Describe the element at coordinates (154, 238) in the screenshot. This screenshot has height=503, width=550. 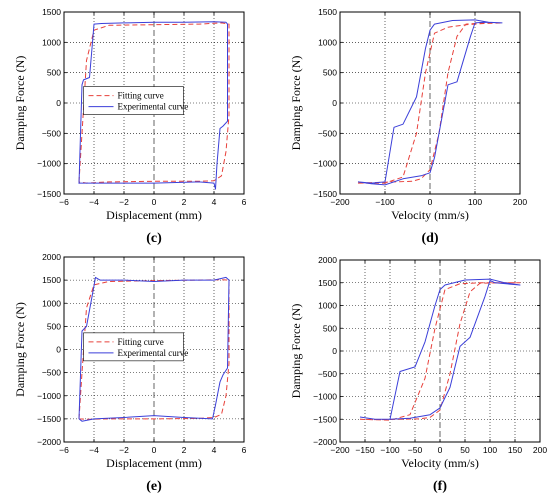
I see `panel-label: (c)` at that location.